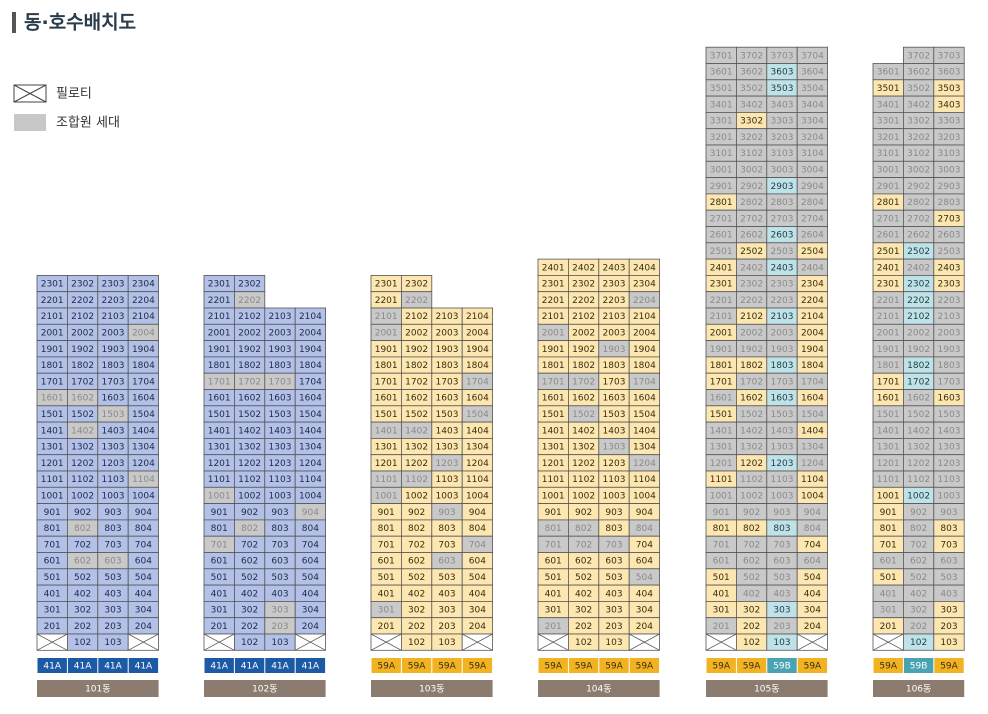 This screenshot has width=988, height=714. I want to click on unit-label: 2201, so click(553, 301).